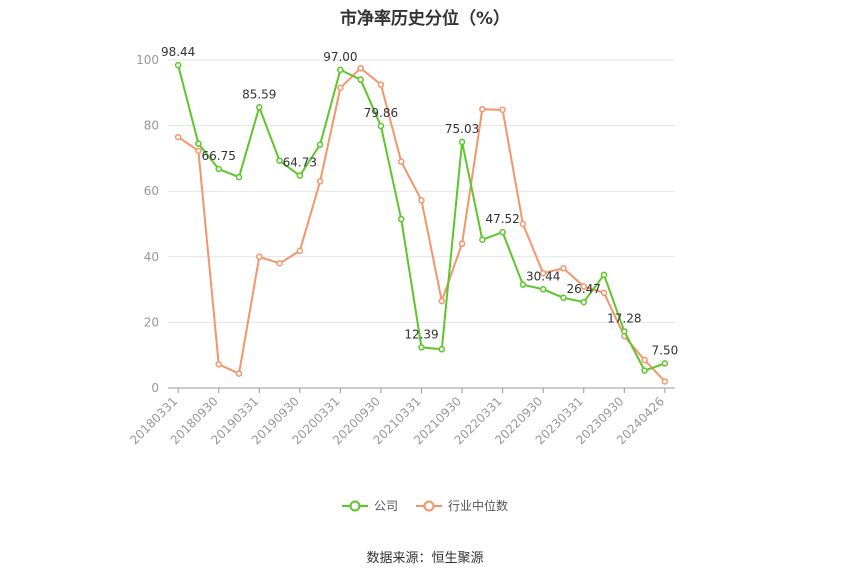 The width and height of the screenshot is (850, 575). What do you see at coordinates (421, 334) in the screenshot?
I see `data-label: 12.39` at bounding box center [421, 334].